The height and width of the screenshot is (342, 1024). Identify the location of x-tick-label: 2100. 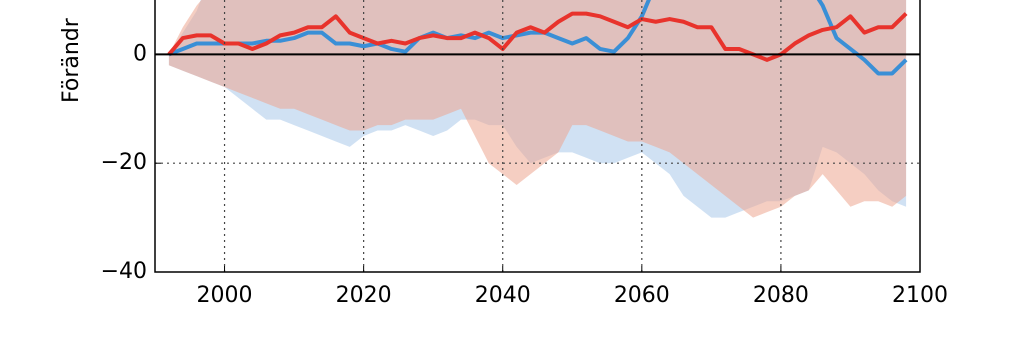
(920, 295).